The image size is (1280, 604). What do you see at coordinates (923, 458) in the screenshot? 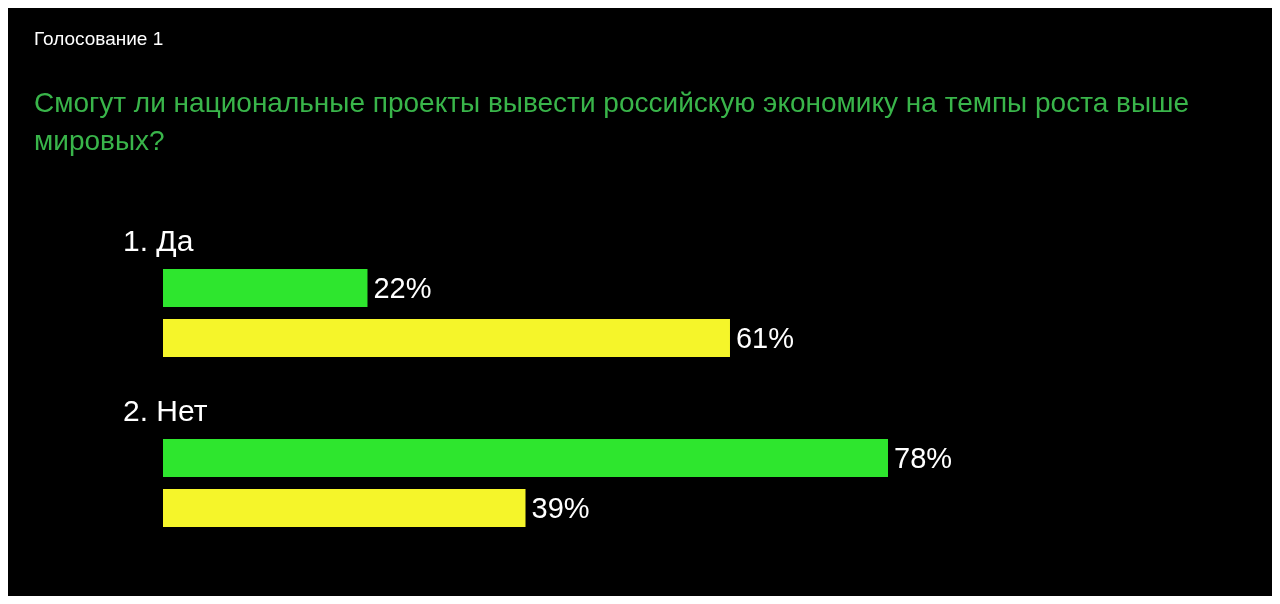
I see `data-label: 78%` at bounding box center [923, 458].